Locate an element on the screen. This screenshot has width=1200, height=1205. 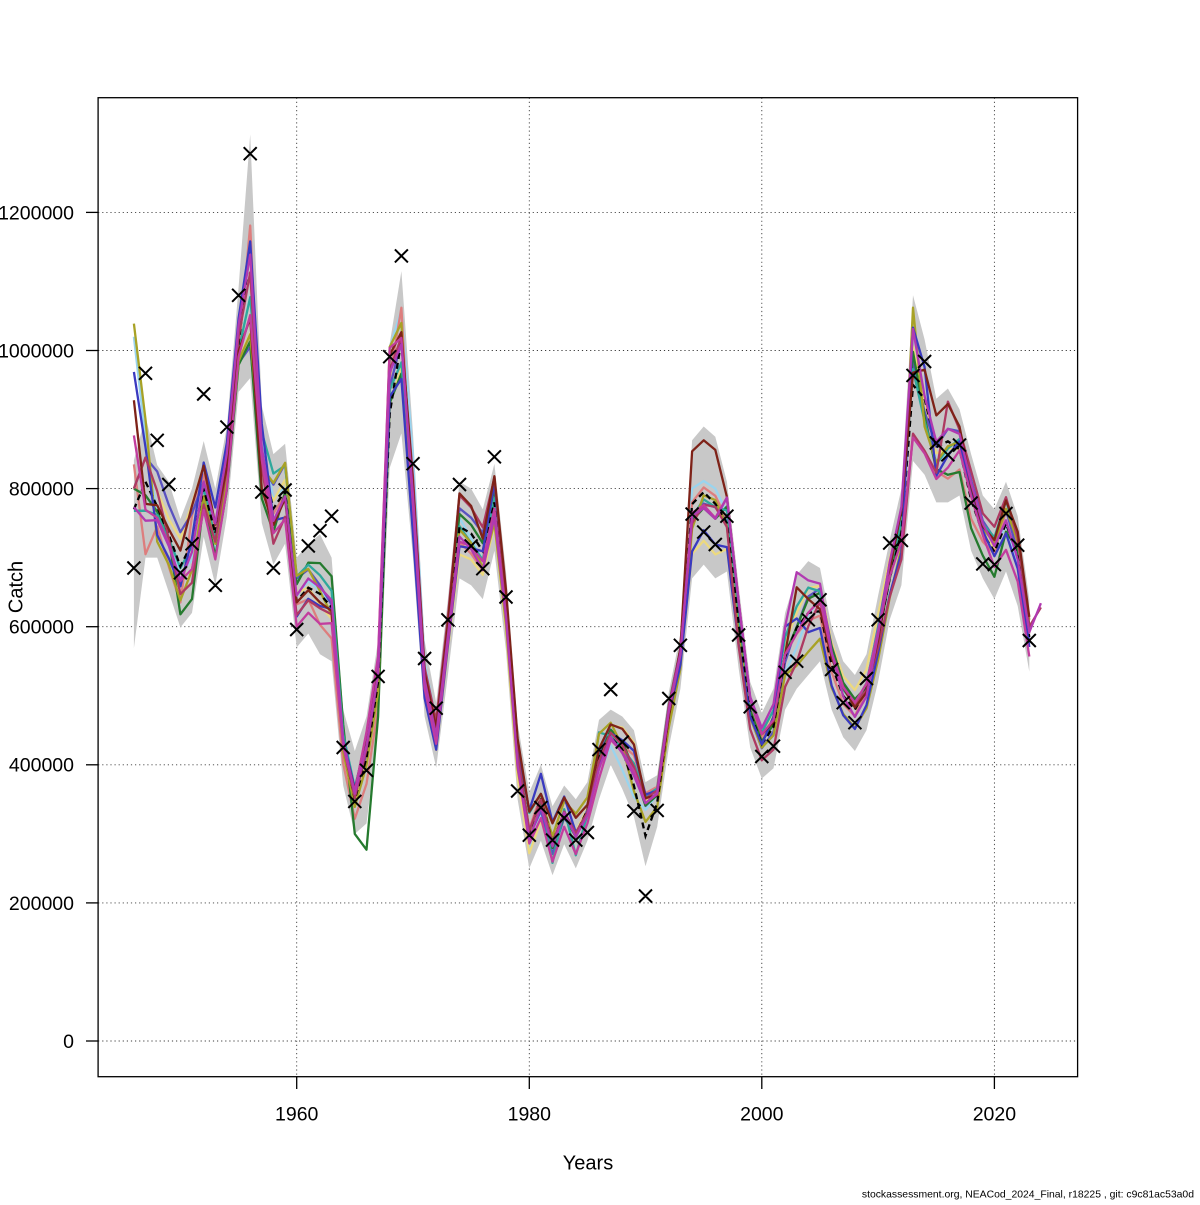
svg-text: 1960 is located at coordinates (297, 1115).